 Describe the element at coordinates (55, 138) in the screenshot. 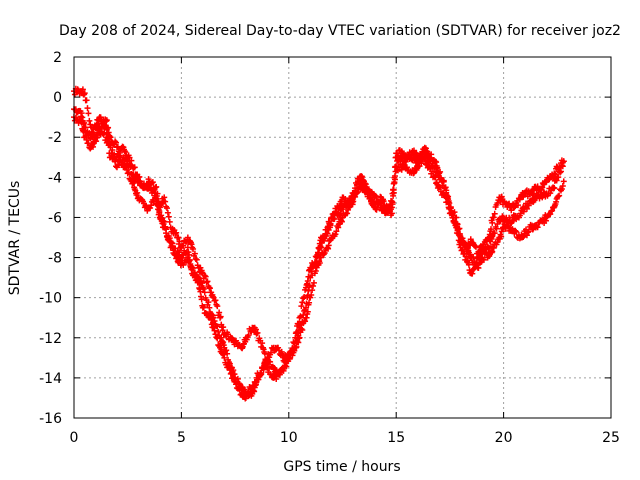

I see `y-tick-label: -2` at that location.